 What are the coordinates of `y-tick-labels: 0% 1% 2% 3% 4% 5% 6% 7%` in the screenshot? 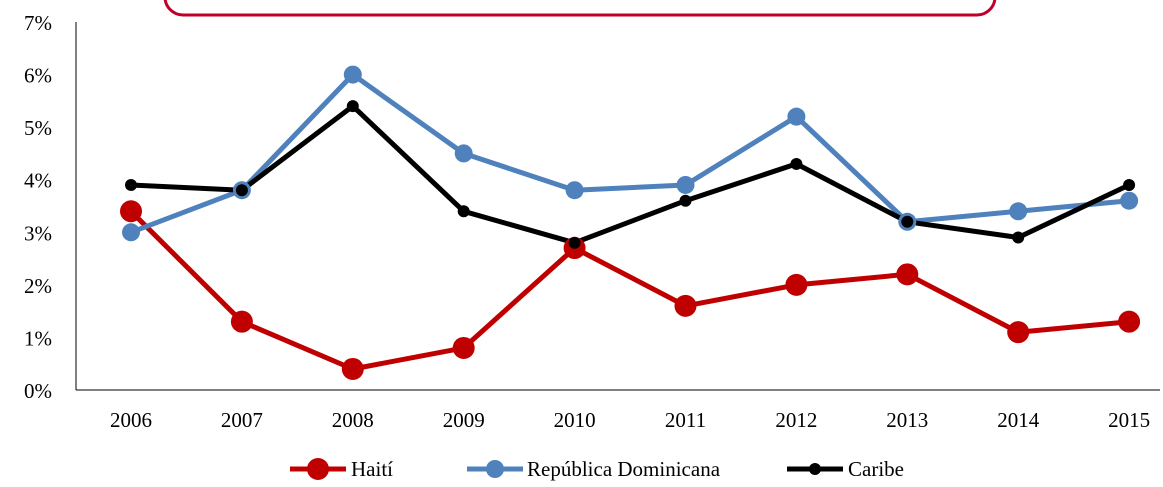 It's located at (38, 207).